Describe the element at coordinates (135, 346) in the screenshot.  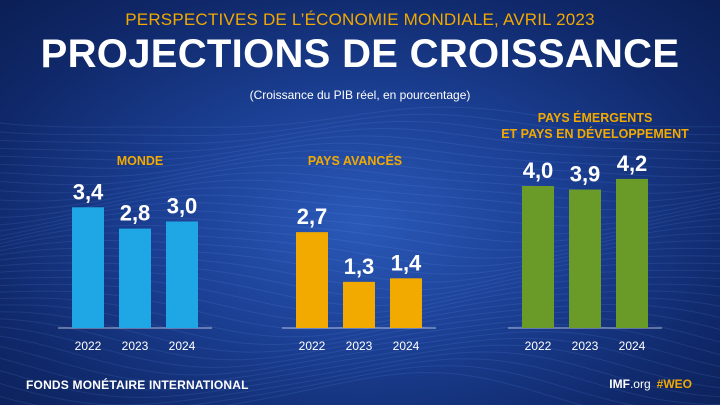
I see `world-year-label-2023: 2023` at that location.